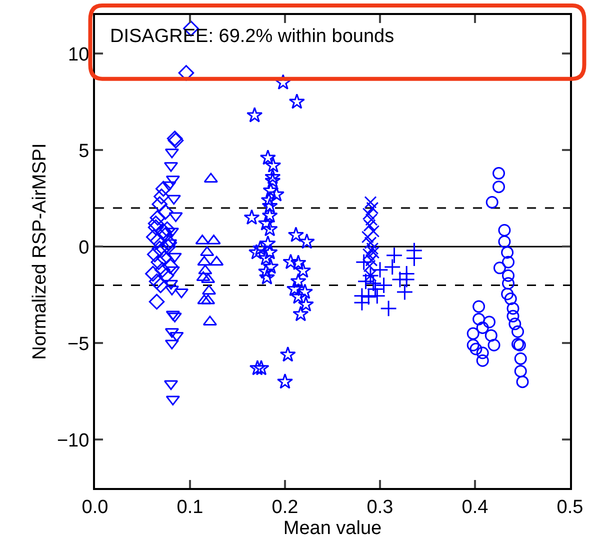 The width and height of the screenshot is (595, 552). What do you see at coordinates (39, 251) in the screenshot?
I see `y-axis-title: Normalized RSP-AirMSPI` at bounding box center [39, 251].